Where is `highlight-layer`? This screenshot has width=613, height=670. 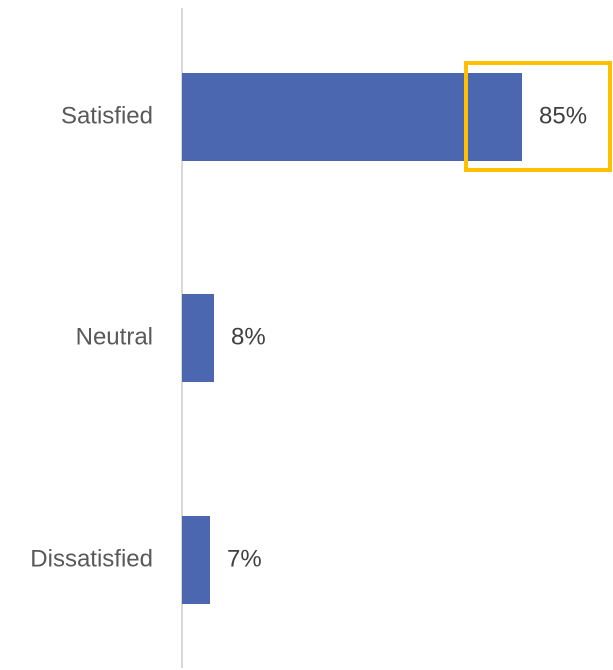
highlight-layer is located at coordinates (538, 116).